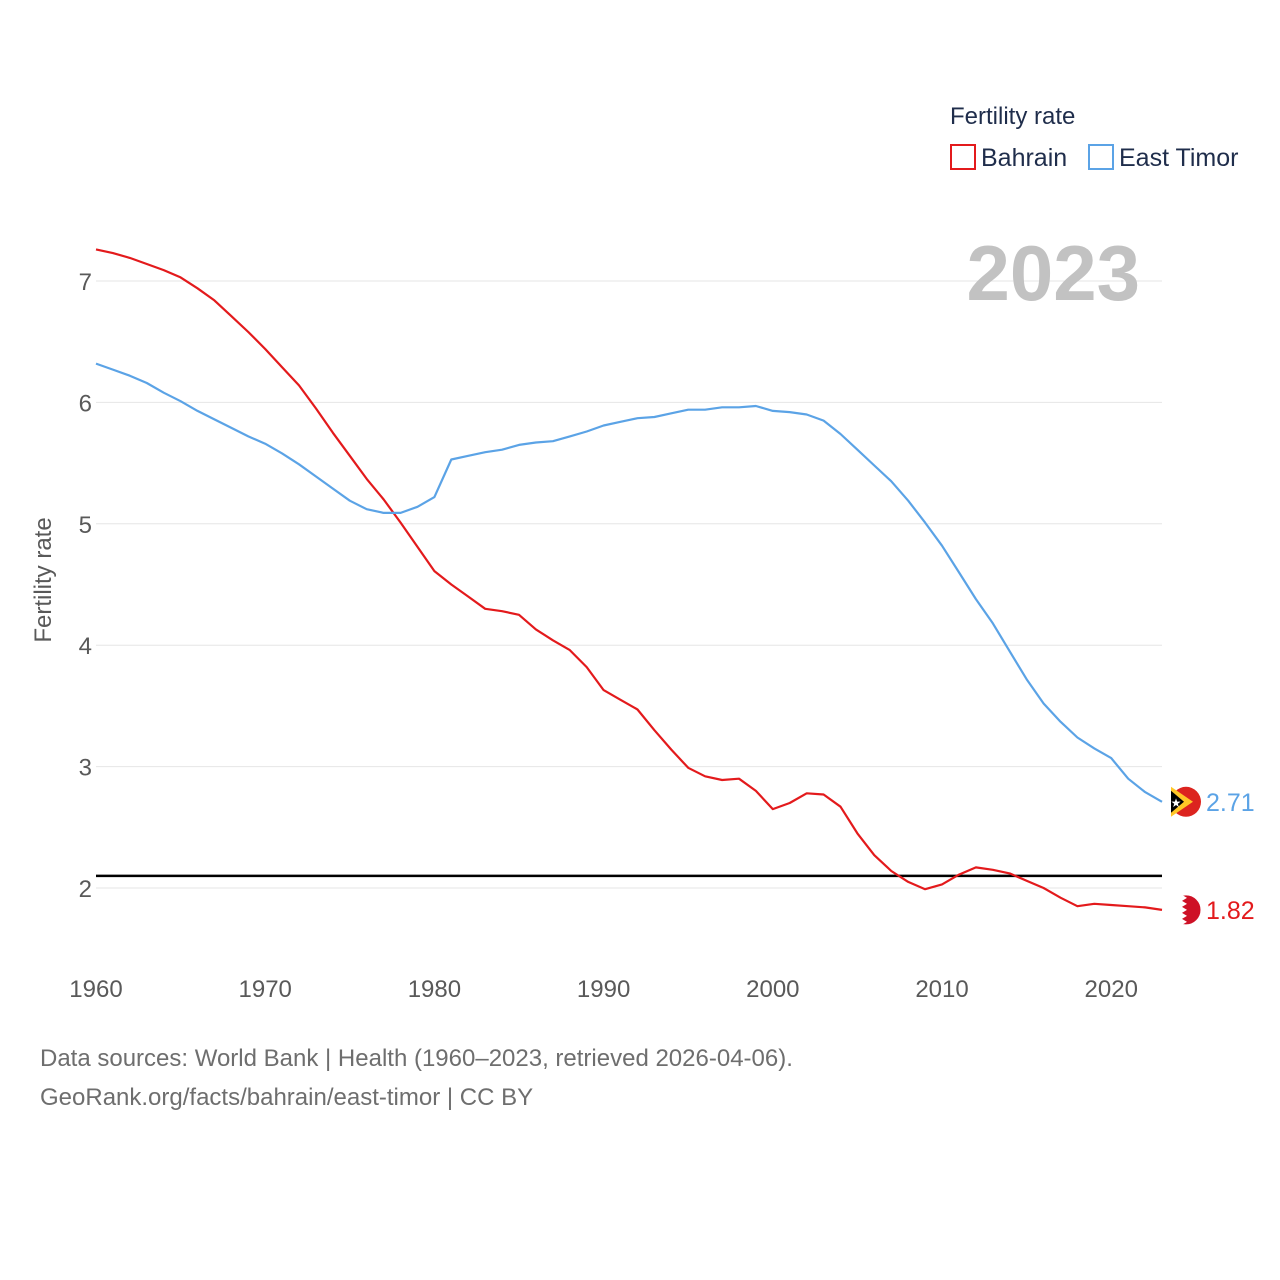 The height and width of the screenshot is (1280, 1280). Describe the element at coordinates (1186, 801) in the screenshot. I see `east-timor-flag: ★` at that location.